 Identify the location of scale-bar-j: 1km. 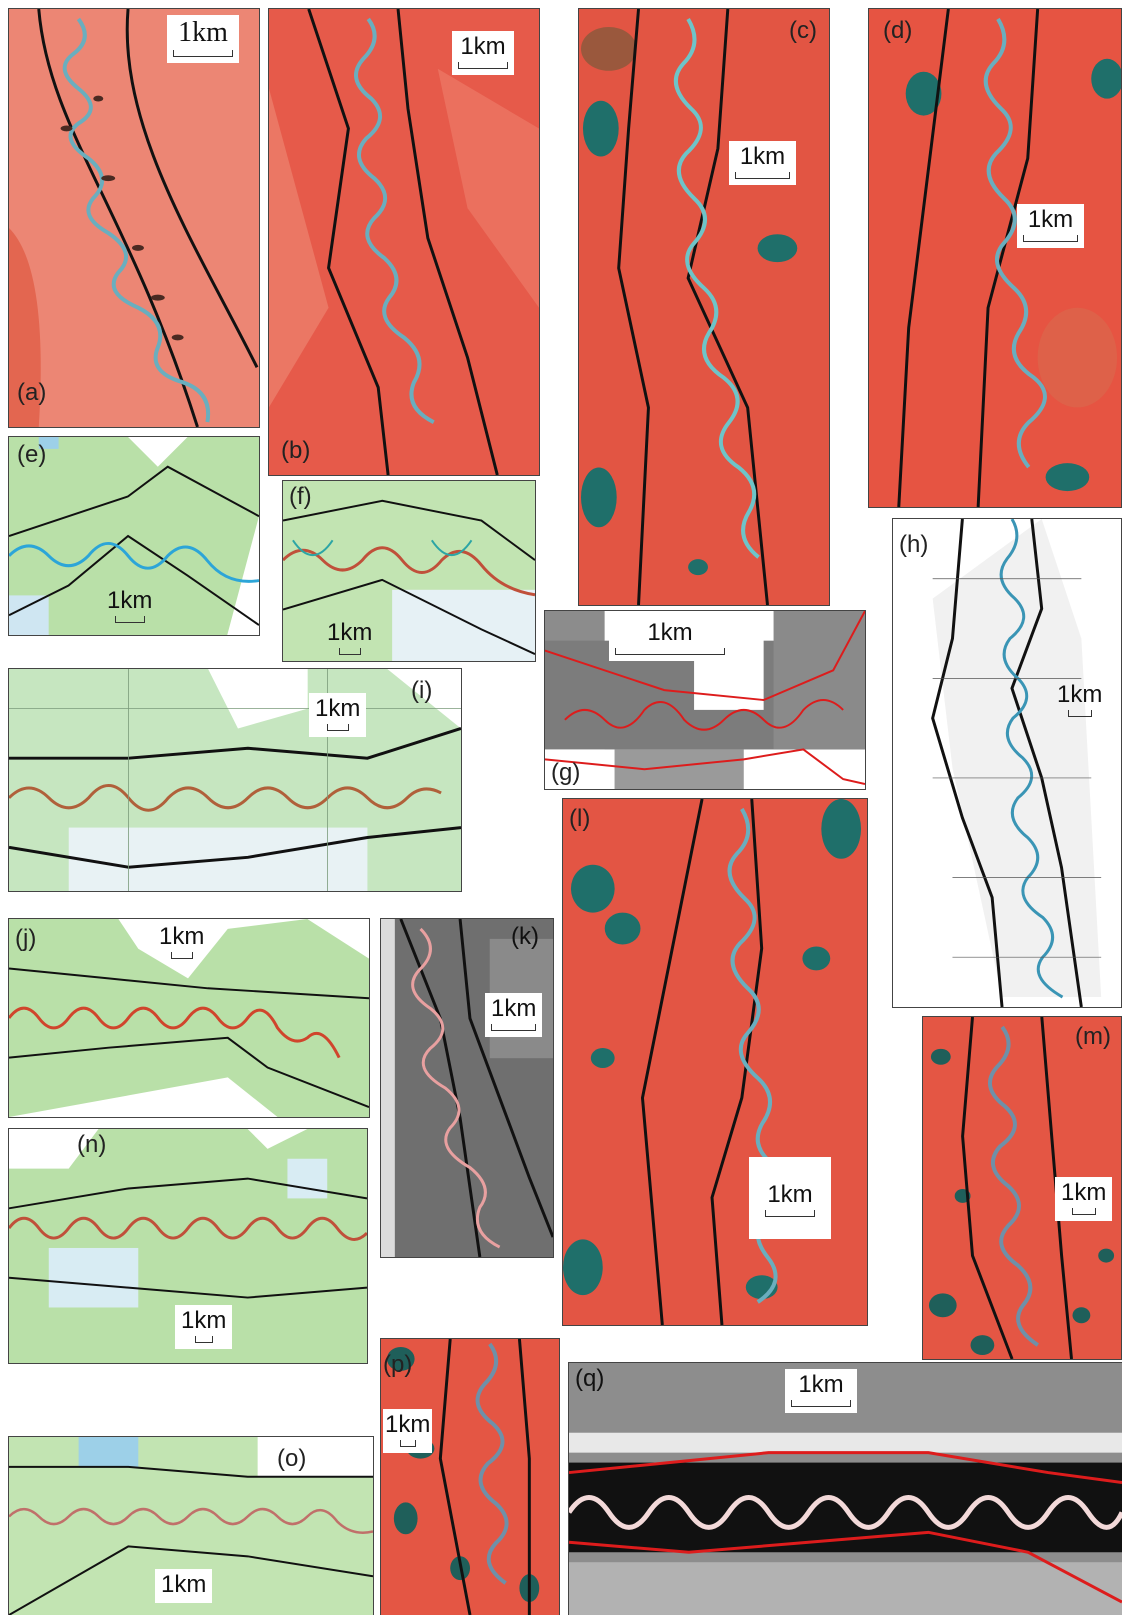
(181, 943).